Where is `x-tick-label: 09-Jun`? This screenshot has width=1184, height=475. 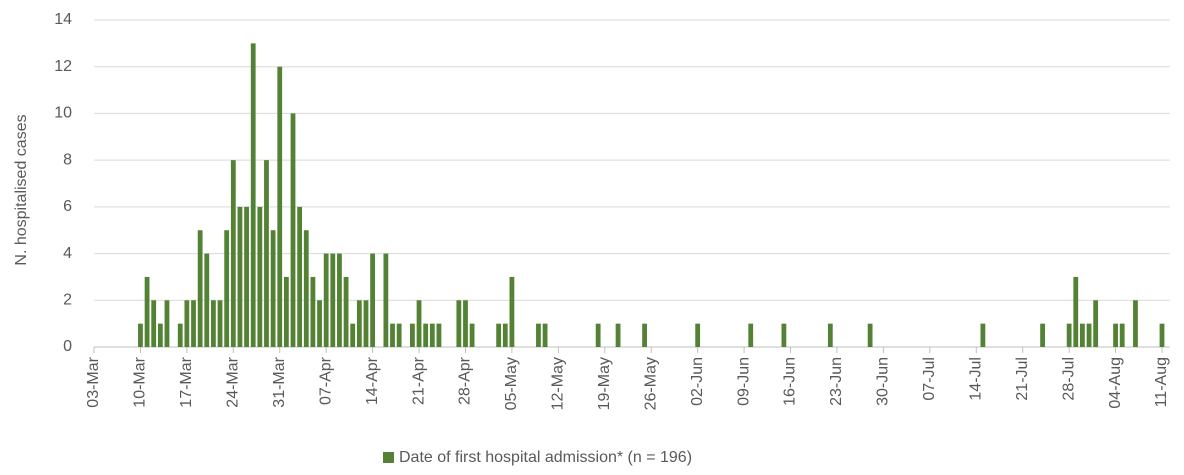
x-tick-label: 09-Jun is located at coordinates (743, 381).